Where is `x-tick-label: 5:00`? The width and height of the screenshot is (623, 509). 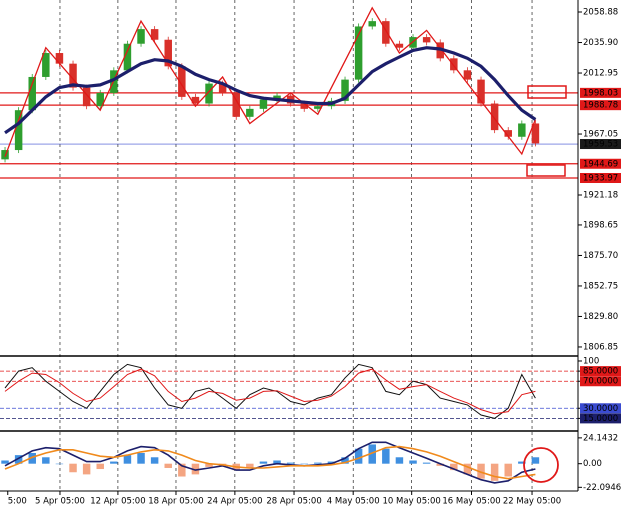
x-tick-label: 5:00 is located at coordinates (17, 502).